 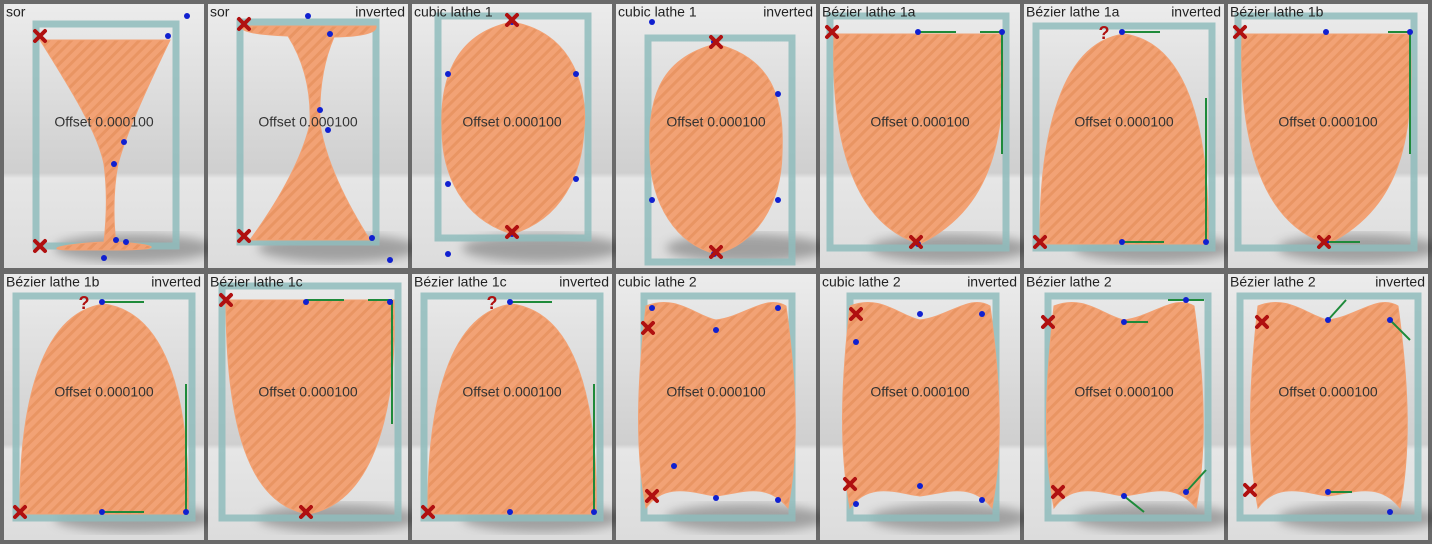 What do you see at coordinates (16, 12) in the screenshot?
I see `panel-title: sor` at bounding box center [16, 12].